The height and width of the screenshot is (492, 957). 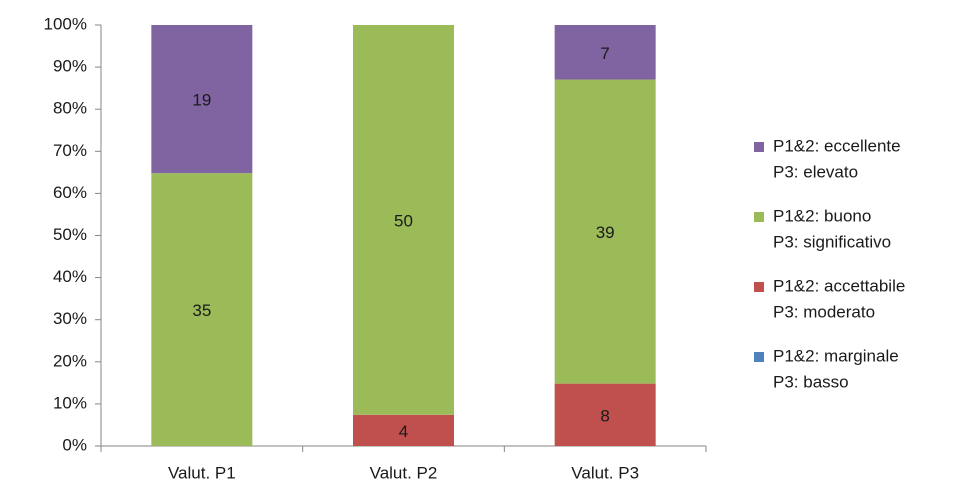 I want to click on legend-label: P1&2: buono, so click(x=822, y=215).